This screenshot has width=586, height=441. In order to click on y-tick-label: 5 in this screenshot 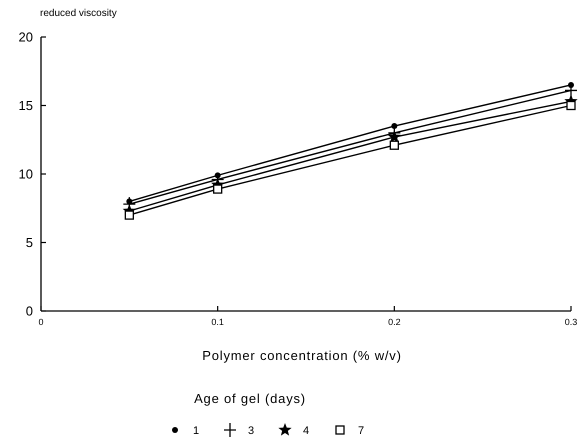, I will do `click(29, 242)`.